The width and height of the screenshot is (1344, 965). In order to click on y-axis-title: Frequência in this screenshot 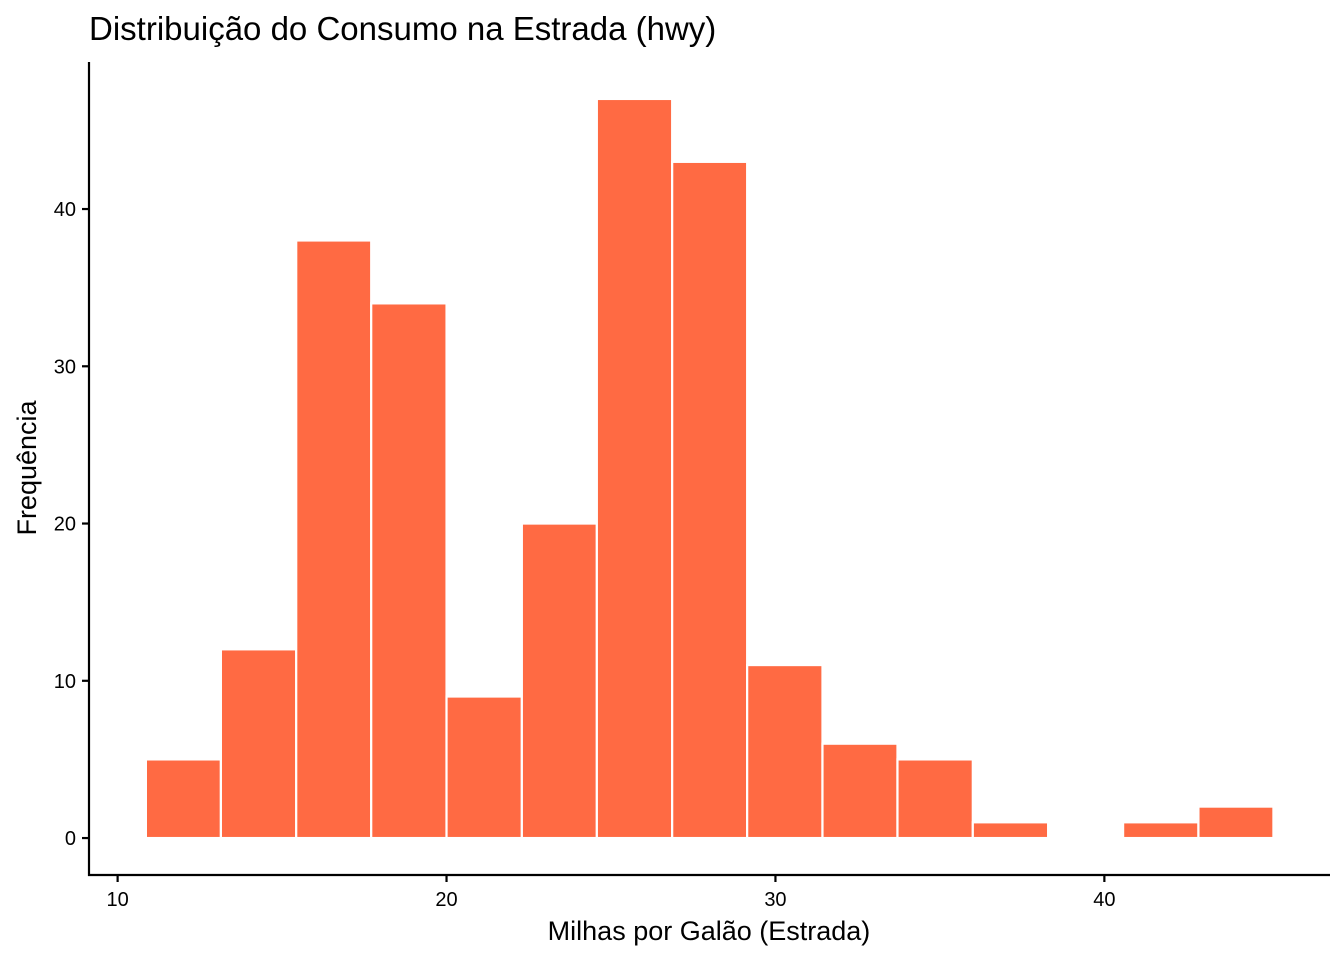, I will do `click(27, 467)`.